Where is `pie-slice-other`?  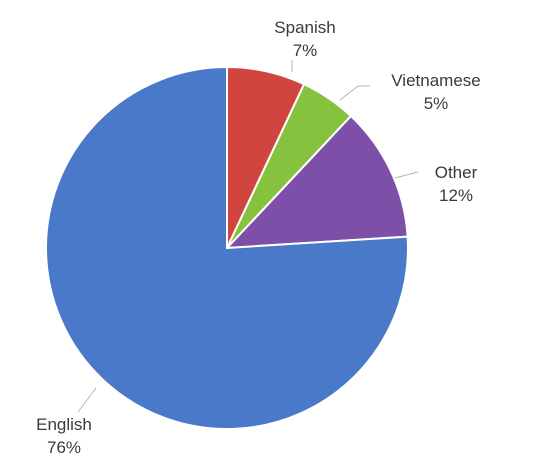 pie-slice-other is located at coordinates (316, 182).